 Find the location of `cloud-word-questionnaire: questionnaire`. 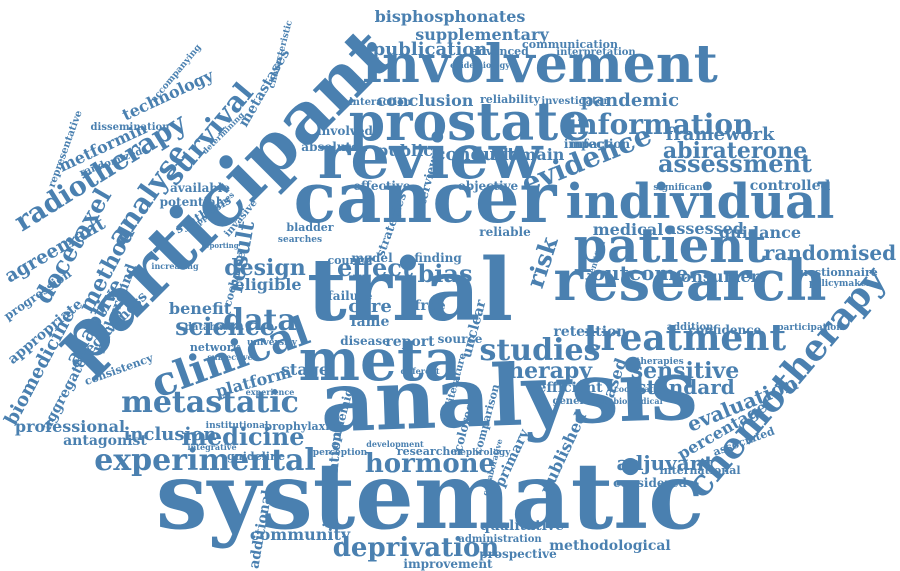

cloud-word-questionnaire: questionnaire is located at coordinates (835, 272).